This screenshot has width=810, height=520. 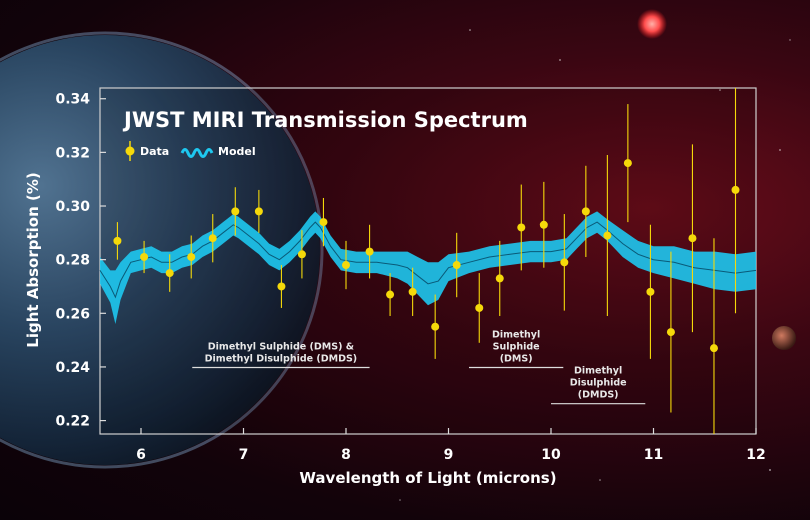 What do you see at coordinates (449, 455) in the screenshot?
I see `x-tick-label: 9` at bounding box center [449, 455].